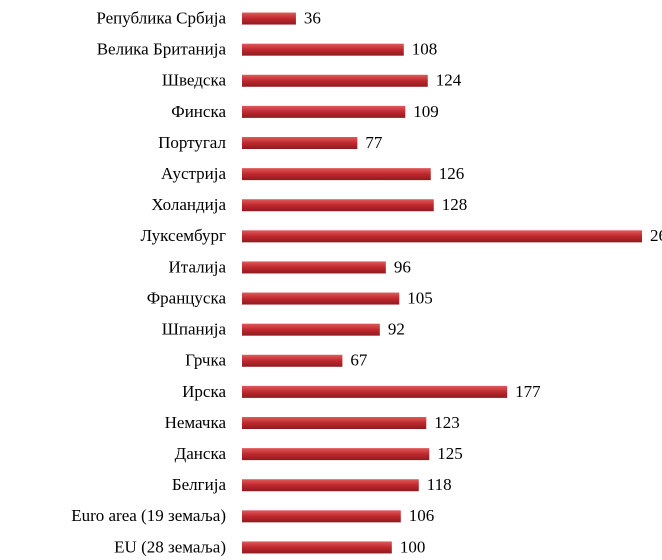 The height and width of the screenshot is (560, 662). Describe the element at coordinates (426, 111) in the screenshot. I see `value-label: 109` at that location.